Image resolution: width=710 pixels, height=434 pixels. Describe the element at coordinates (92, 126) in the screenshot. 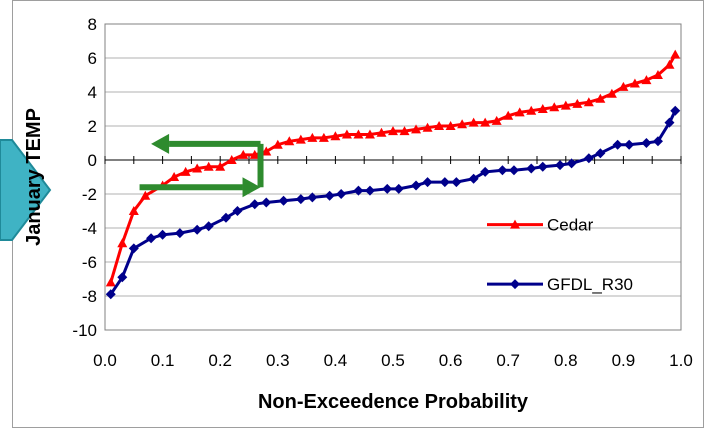

I see `y-tick-label: 2` at that location.